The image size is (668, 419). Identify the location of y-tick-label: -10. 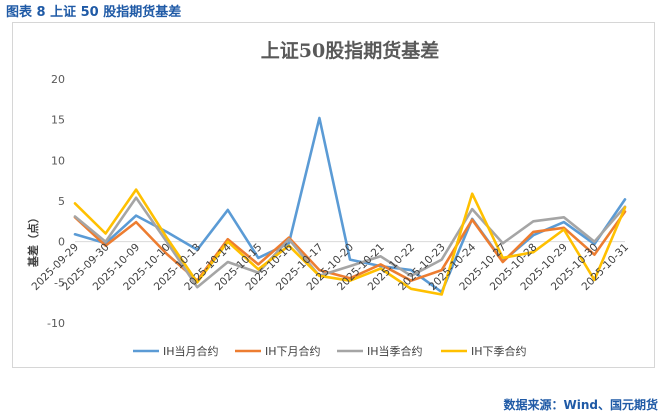
(56, 323).